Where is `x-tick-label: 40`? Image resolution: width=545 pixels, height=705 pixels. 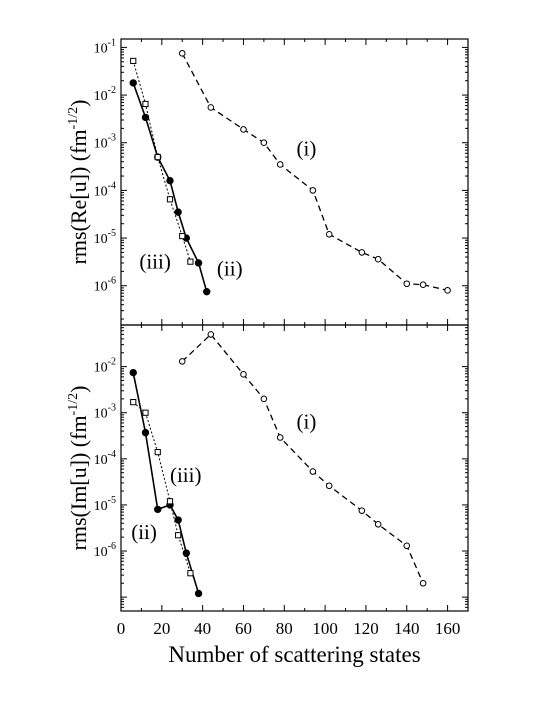 x-tick-label: 40 is located at coordinates (202, 628).